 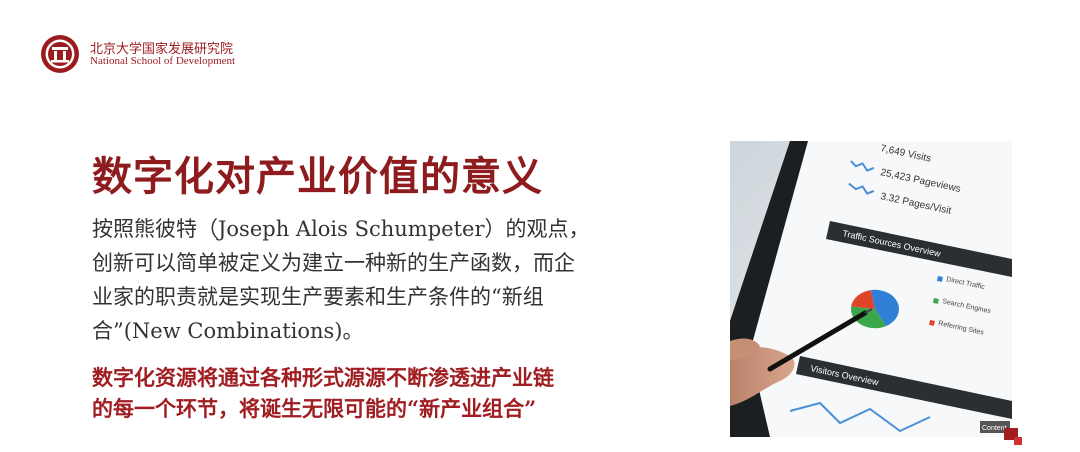 I want to click on content-button, so click(x=995, y=427).